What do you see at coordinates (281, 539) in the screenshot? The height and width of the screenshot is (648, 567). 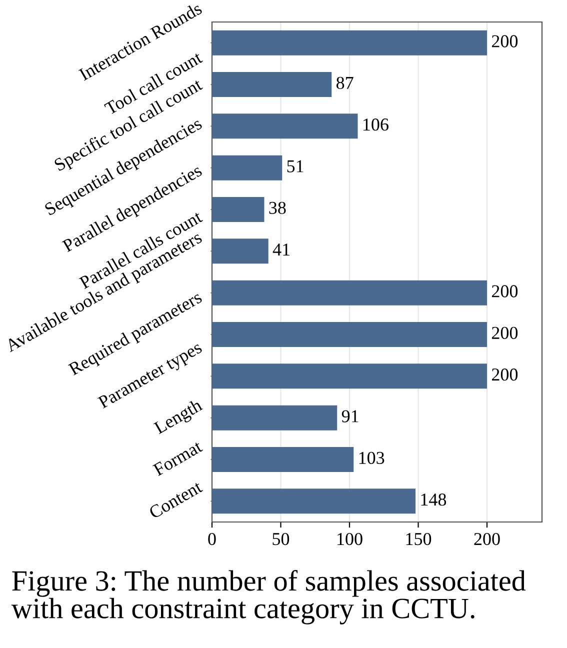 I see `x-tick-label: 50` at bounding box center [281, 539].